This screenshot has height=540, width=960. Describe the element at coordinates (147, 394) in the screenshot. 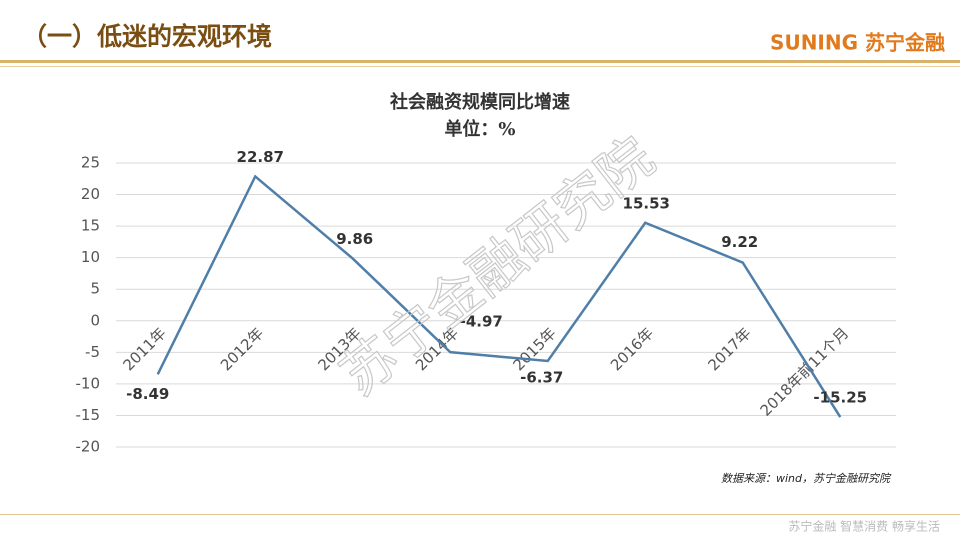

I see `data-label: -8.49` at that location.